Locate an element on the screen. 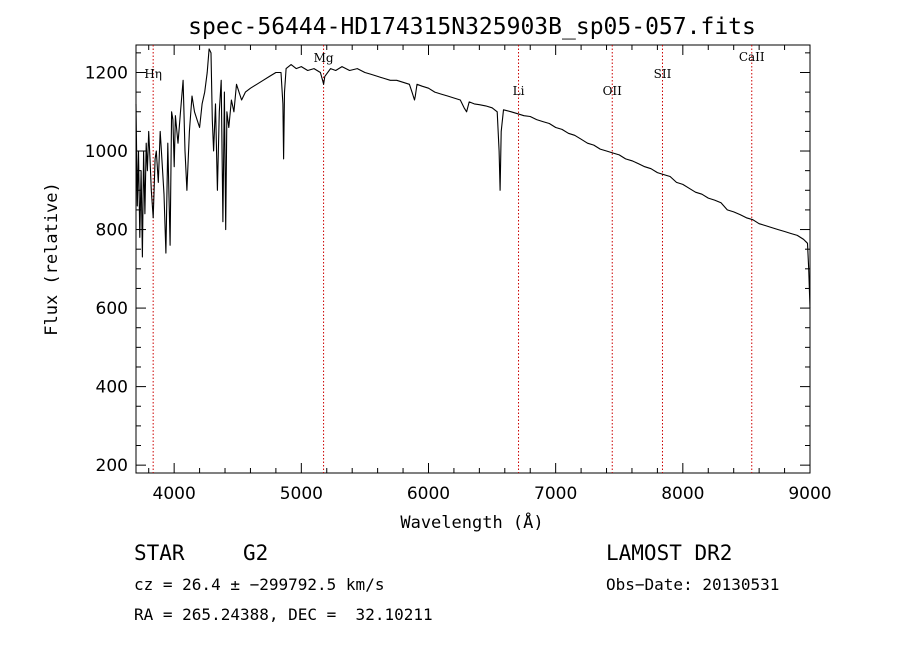 This screenshot has width=900, height=649. spectral-line-label: OII is located at coordinates (613, 91).